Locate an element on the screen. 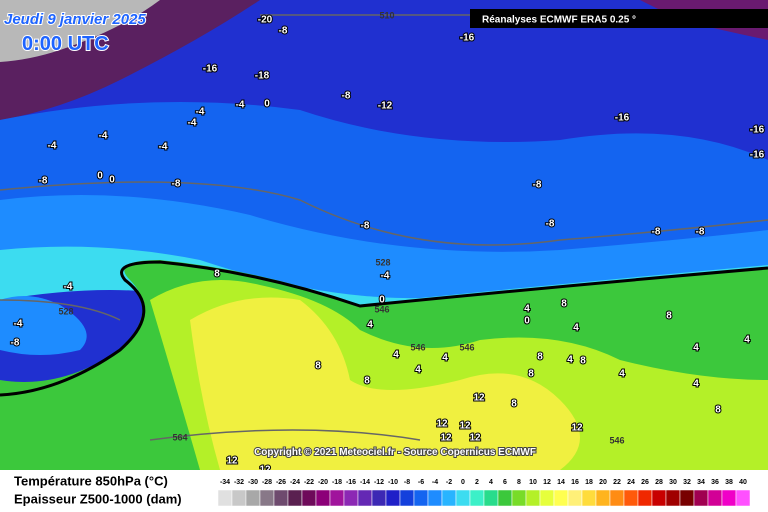 This screenshot has width=768, height=512. scale-label: 6 is located at coordinates (505, 482).